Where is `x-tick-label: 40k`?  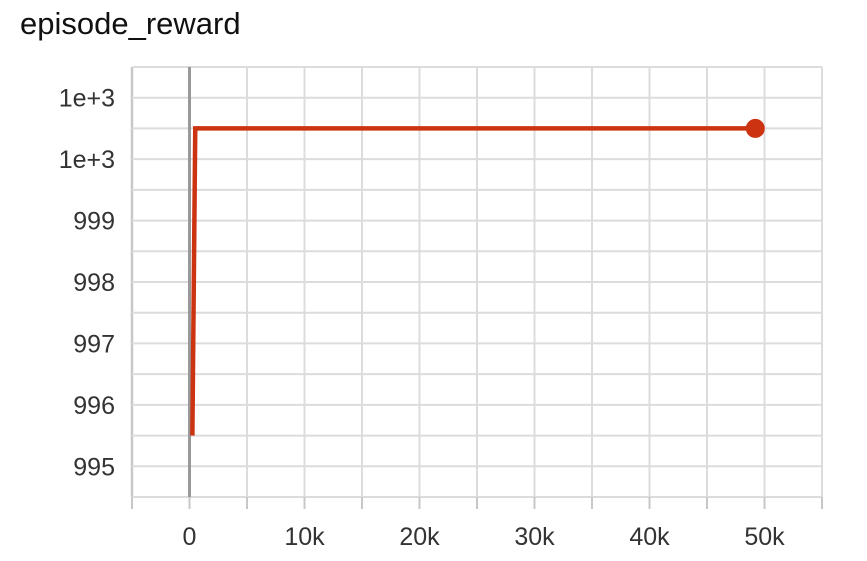
x-tick-label: 40k is located at coordinates (649, 537).